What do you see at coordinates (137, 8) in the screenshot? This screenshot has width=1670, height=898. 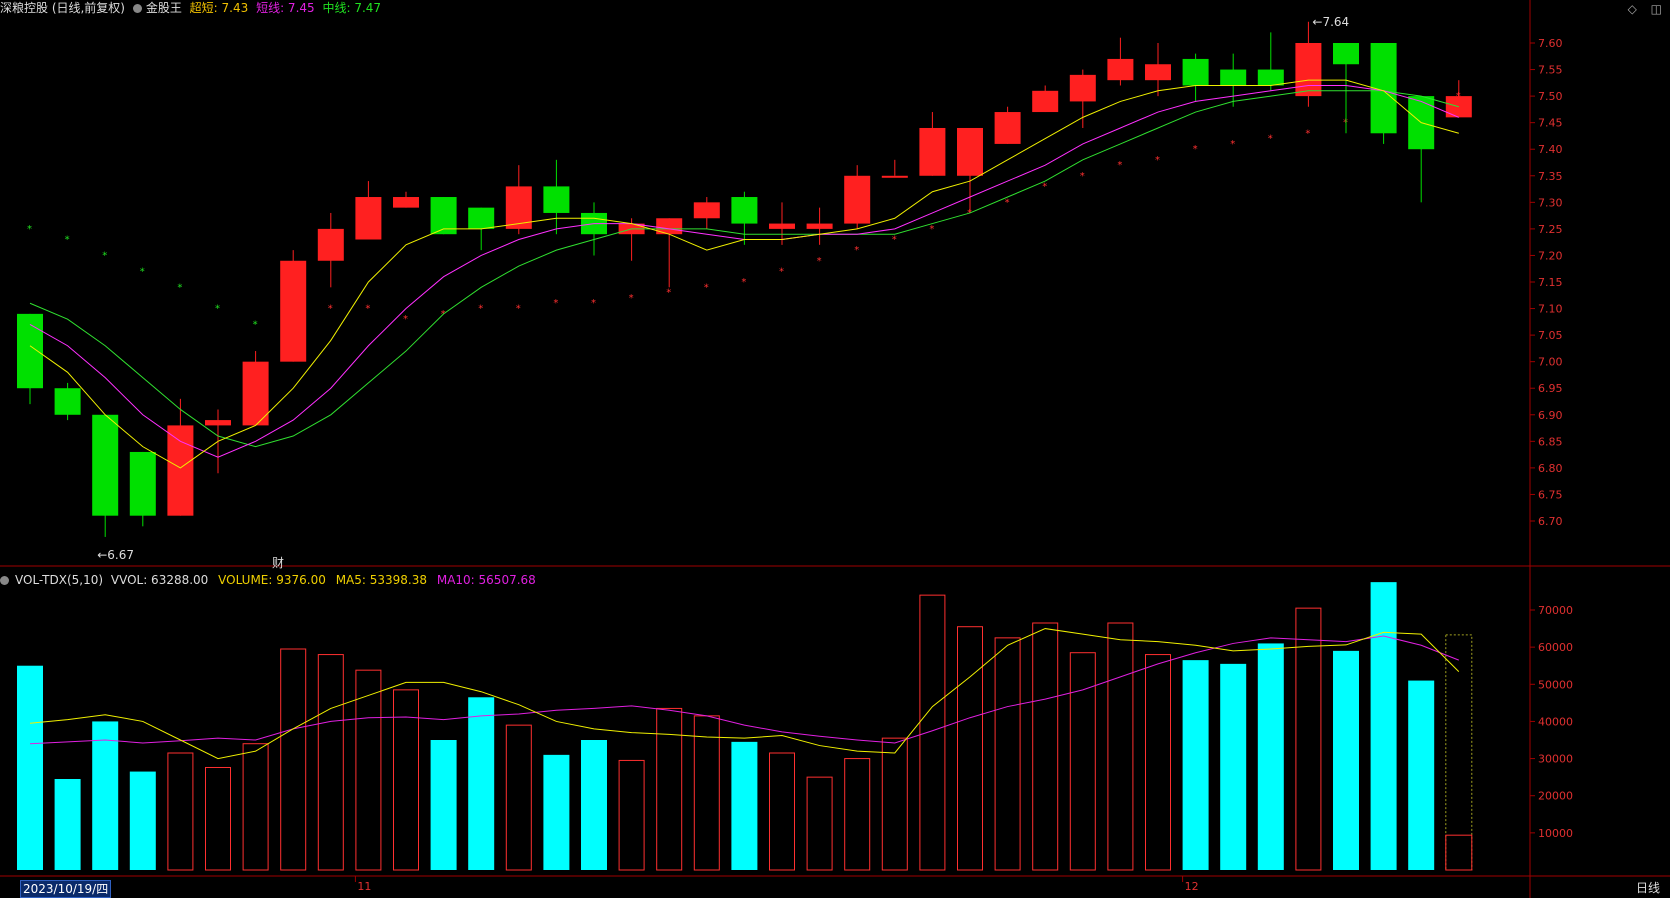 I see `indicator-dot-icon` at bounding box center [137, 8].